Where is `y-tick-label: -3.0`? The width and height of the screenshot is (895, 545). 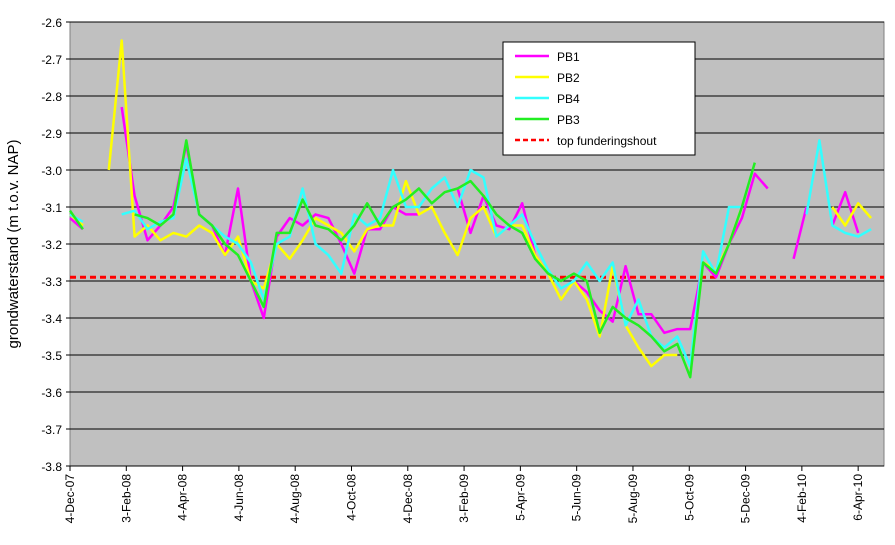 y-tick-label: -3.0 is located at coordinates (51, 171).